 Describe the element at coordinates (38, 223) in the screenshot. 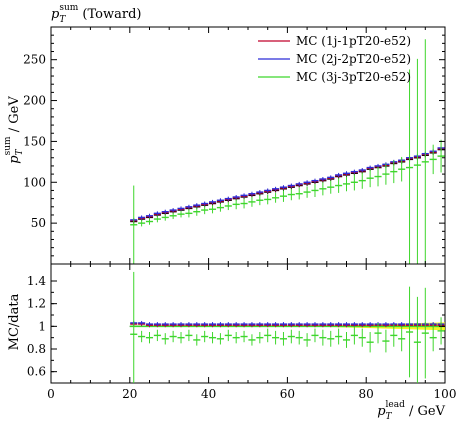

I see `y-tick-label: 50` at that location.